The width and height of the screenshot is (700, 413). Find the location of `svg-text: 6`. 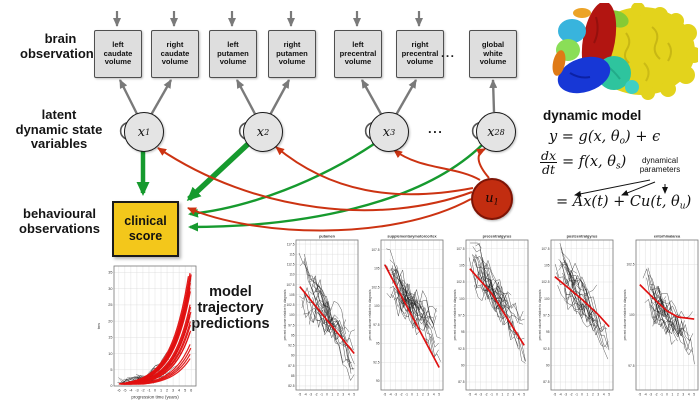

svg-text: 6 is located at coordinates (191, 391).